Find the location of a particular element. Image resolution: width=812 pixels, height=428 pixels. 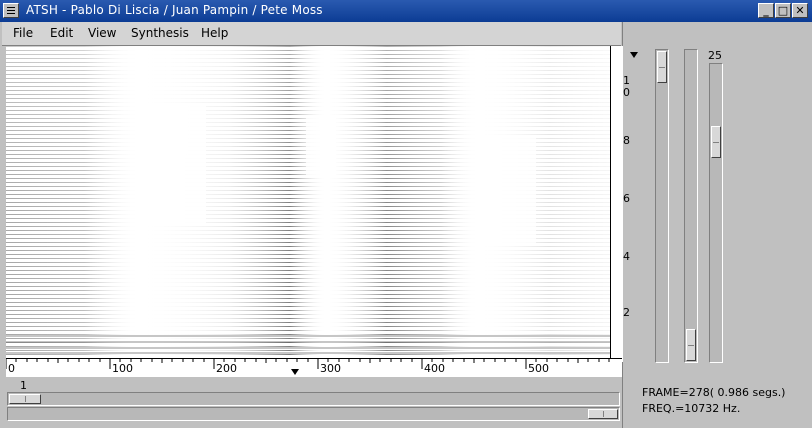

frame-readout: FRAME=278( 0.986 segs.) is located at coordinates (714, 392).